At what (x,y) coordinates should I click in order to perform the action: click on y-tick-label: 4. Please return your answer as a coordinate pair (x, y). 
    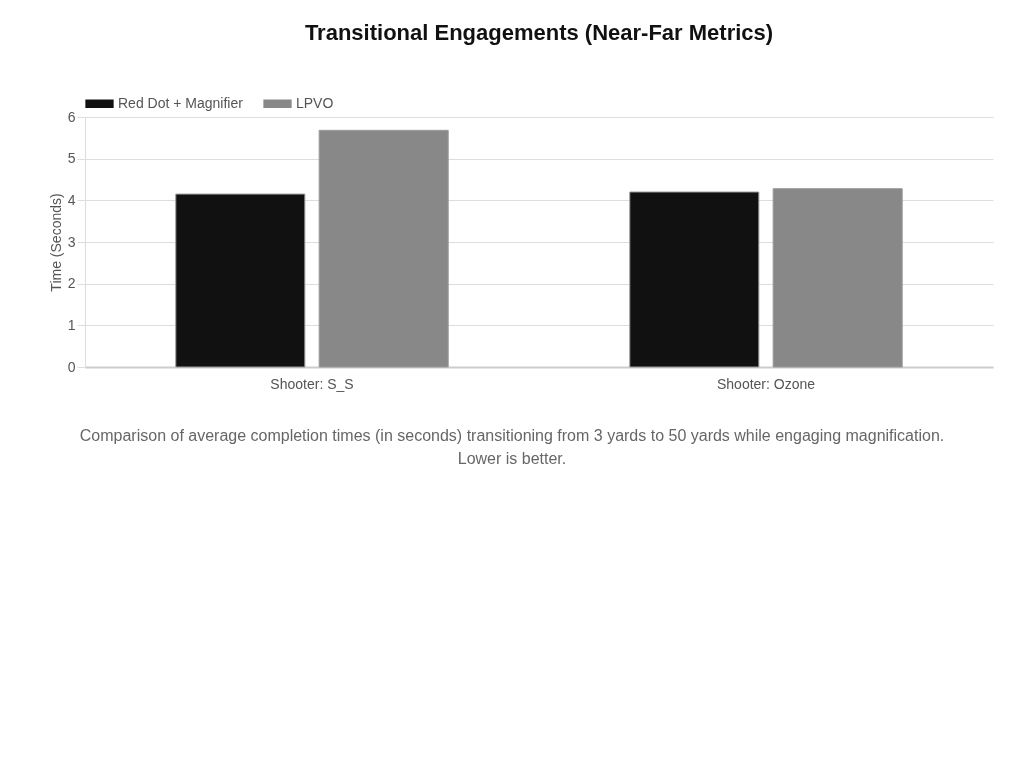
    Looking at the image, I should click on (71, 199).